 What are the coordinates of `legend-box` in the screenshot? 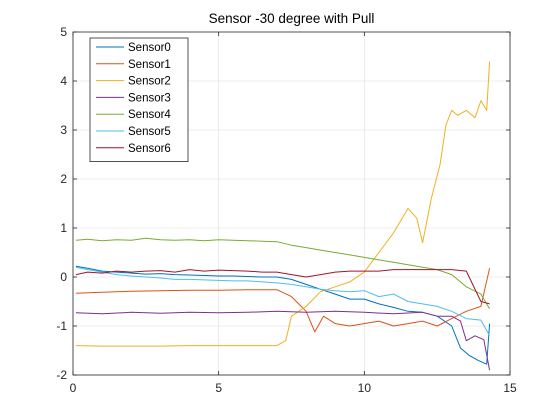 It's located at (139, 99).